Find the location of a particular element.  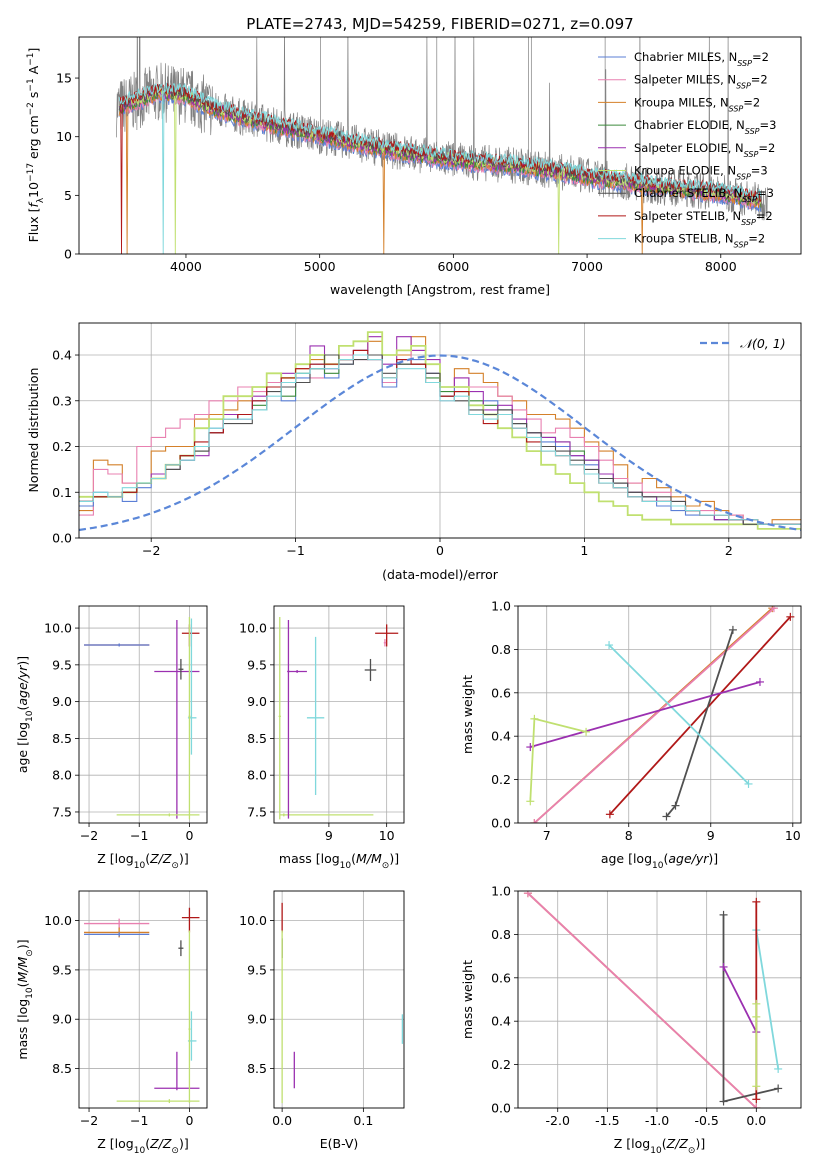

y-axis-label: mass weight is located at coordinates (467, 999).